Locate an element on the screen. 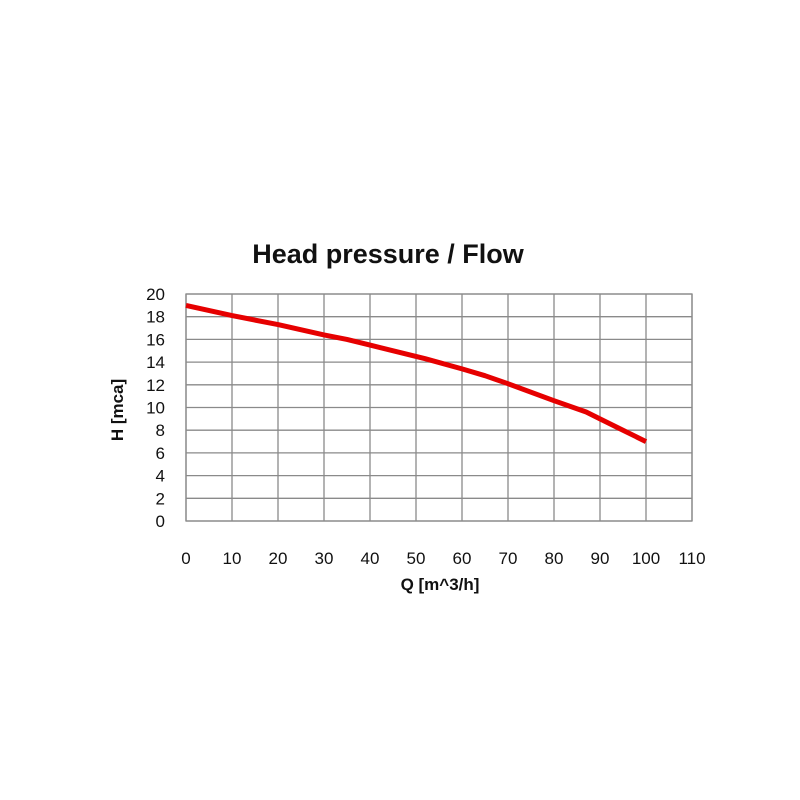 Image resolution: width=800 pixels, height=800 pixels. y-axis-ticks: 0 2 4 6 8 10 12 14 16 18 20 is located at coordinates (155, 408).